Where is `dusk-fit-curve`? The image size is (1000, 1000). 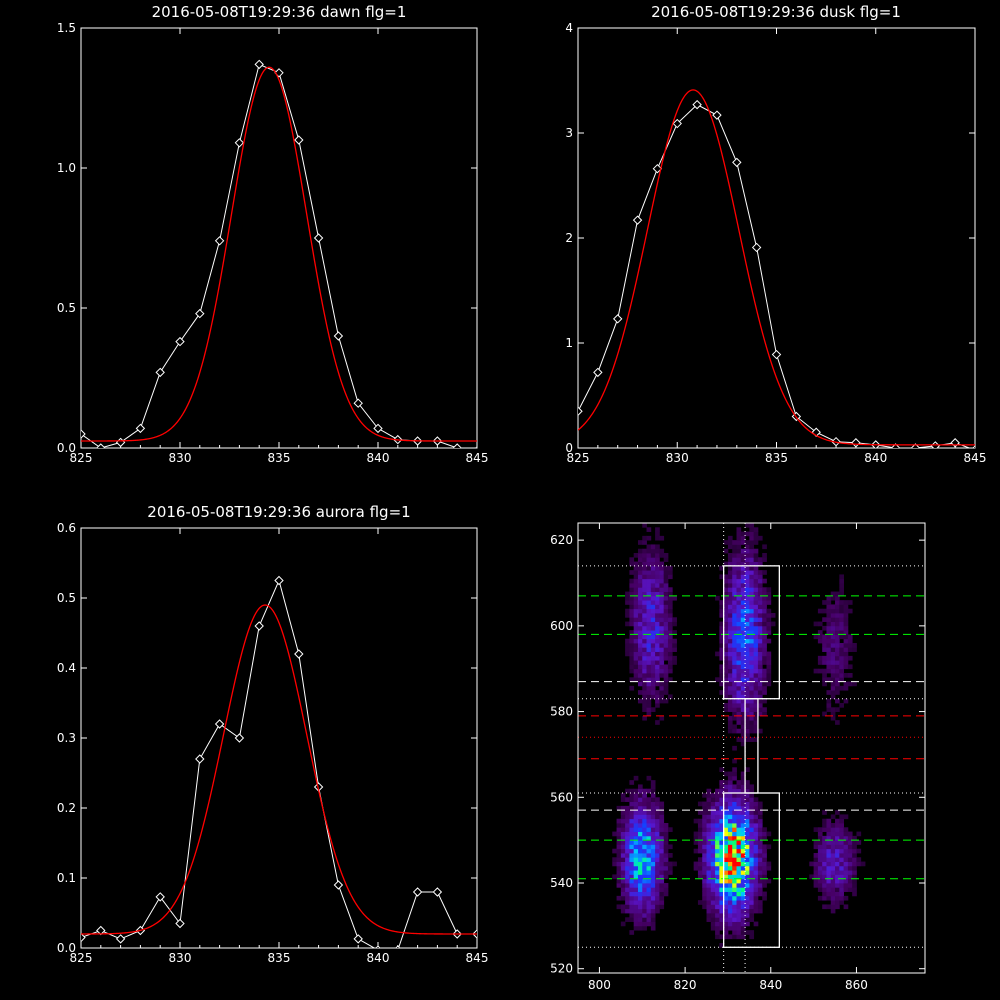 dusk-fit-curve is located at coordinates (776, 267).